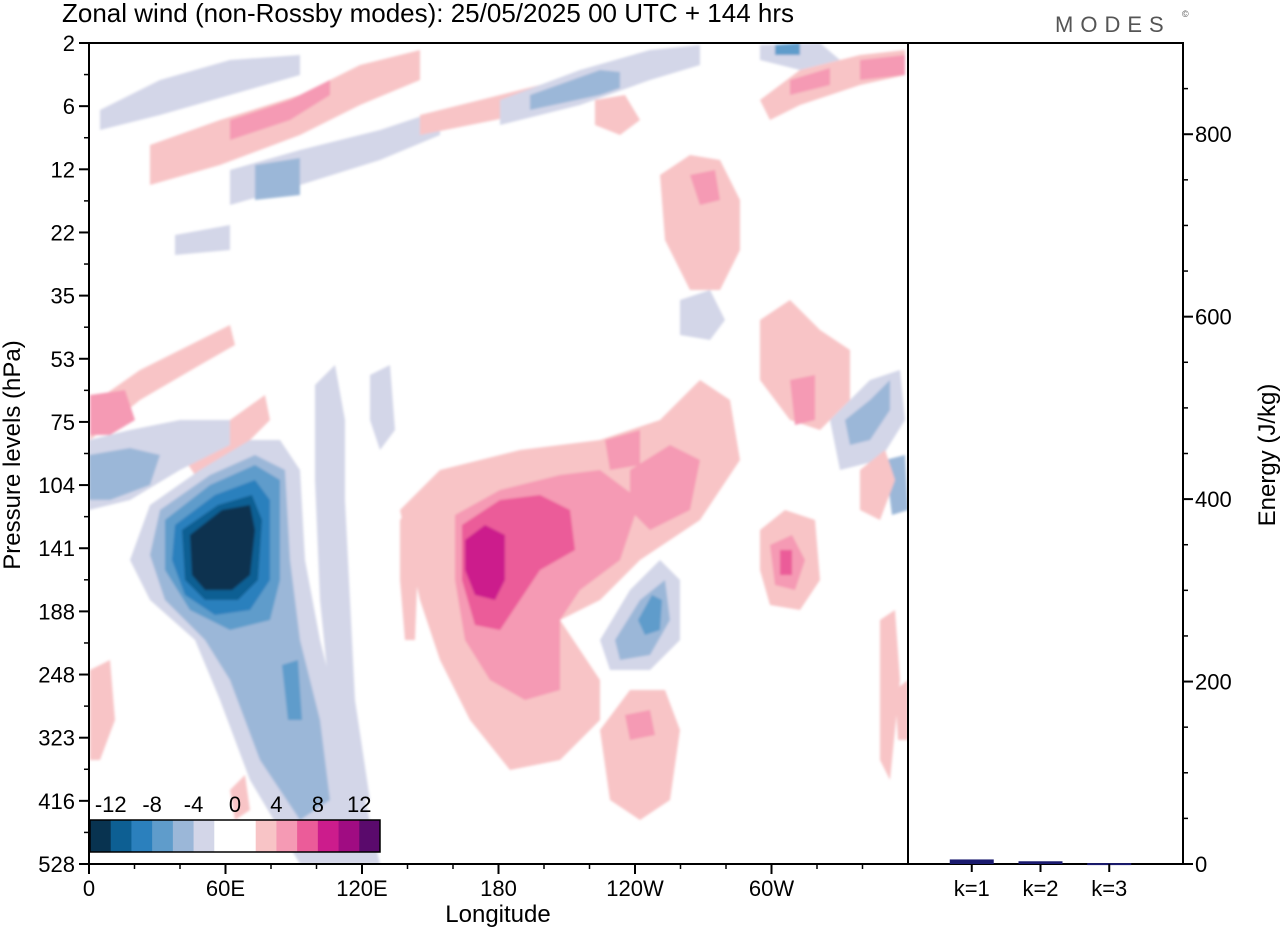 This screenshot has height=930, width=1280. I want to click on colorbar-labels: -12 -8 -4 0 4 8 12, so click(233, 804).